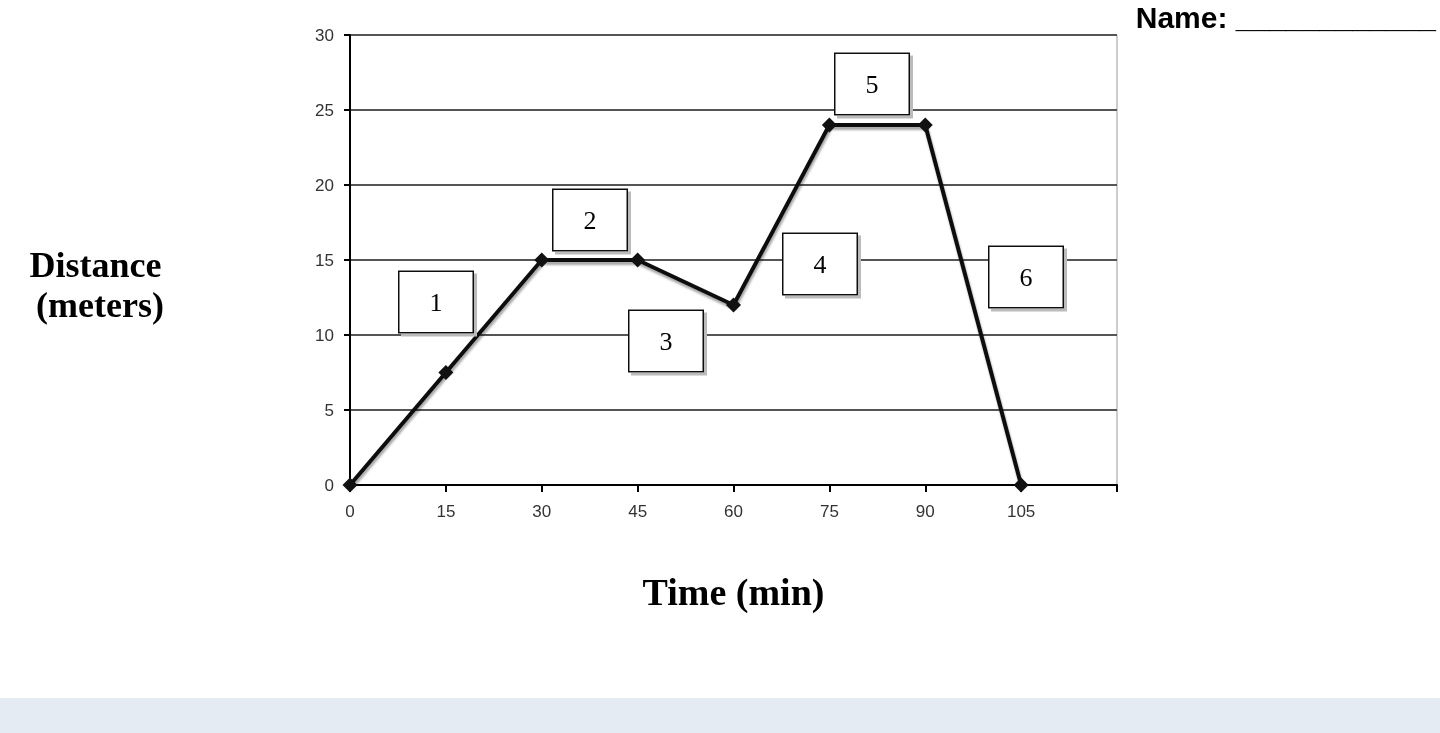 This screenshot has width=1440, height=733. What do you see at coordinates (446, 511) in the screenshot?
I see `x-tick-label: 15` at bounding box center [446, 511].